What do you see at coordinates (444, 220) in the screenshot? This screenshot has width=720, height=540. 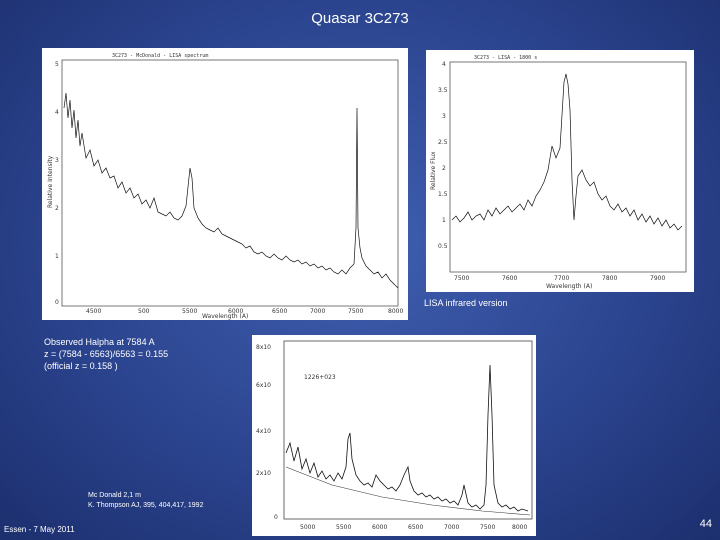 I see `right-ytick: 1` at bounding box center [444, 220].